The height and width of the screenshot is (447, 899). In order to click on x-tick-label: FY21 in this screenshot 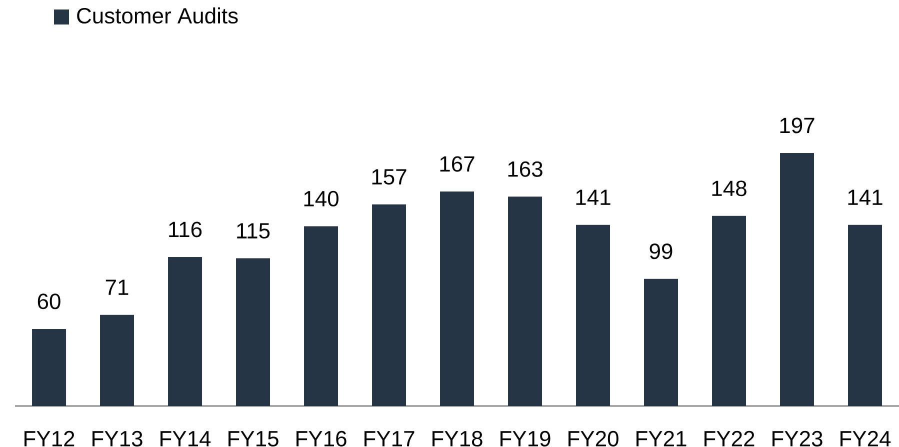, I will do `click(661, 438)`.